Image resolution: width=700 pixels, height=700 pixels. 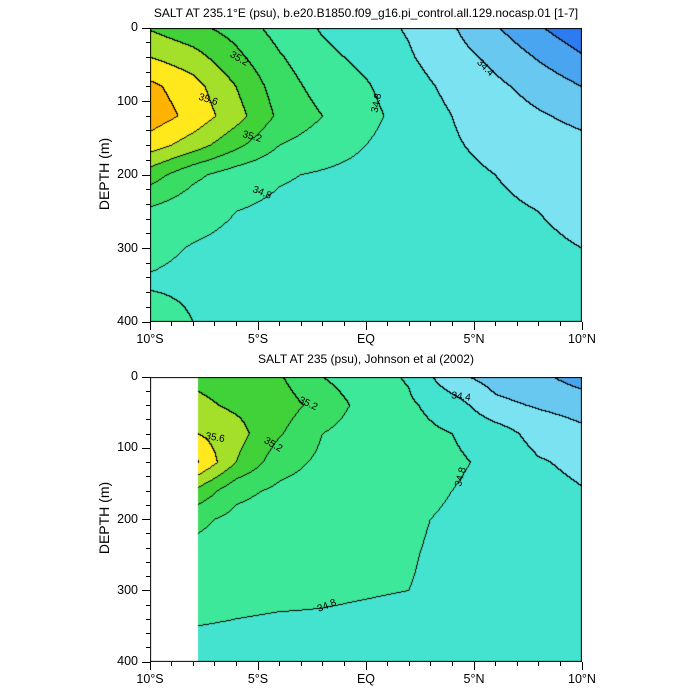 What do you see at coordinates (366, 359) in the screenshot?
I see `chart-title: SALT AT 235 (psu), Johnson et al (2002)` at bounding box center [366, 359].